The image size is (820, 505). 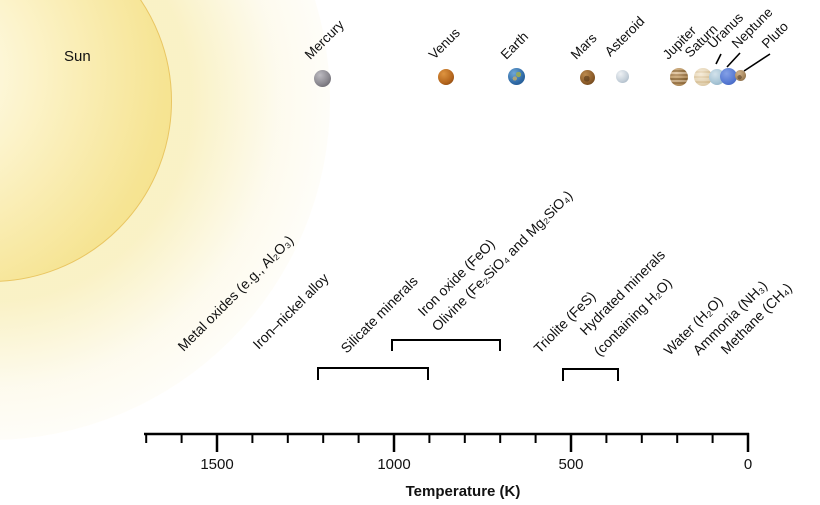 I want to click on axis-ticks, so click(x=447, y=442).